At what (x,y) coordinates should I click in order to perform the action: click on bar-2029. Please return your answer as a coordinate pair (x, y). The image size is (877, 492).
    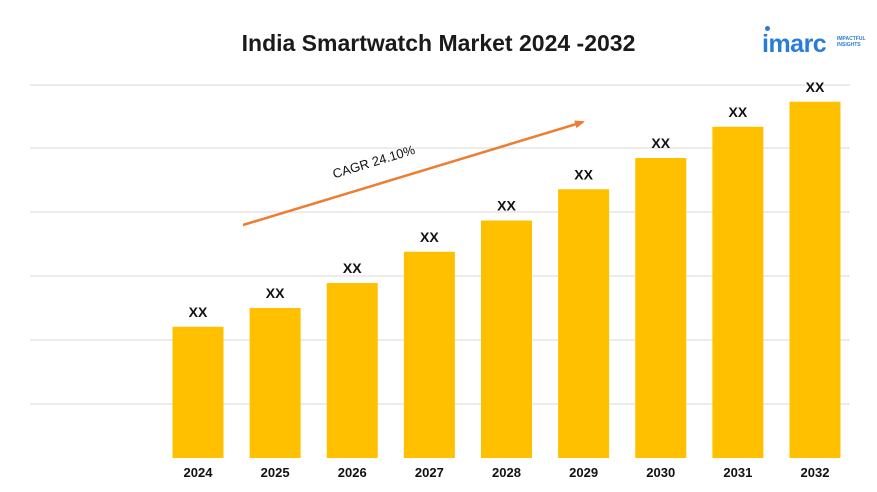
    Looking at the image, I should click on (584, 323).